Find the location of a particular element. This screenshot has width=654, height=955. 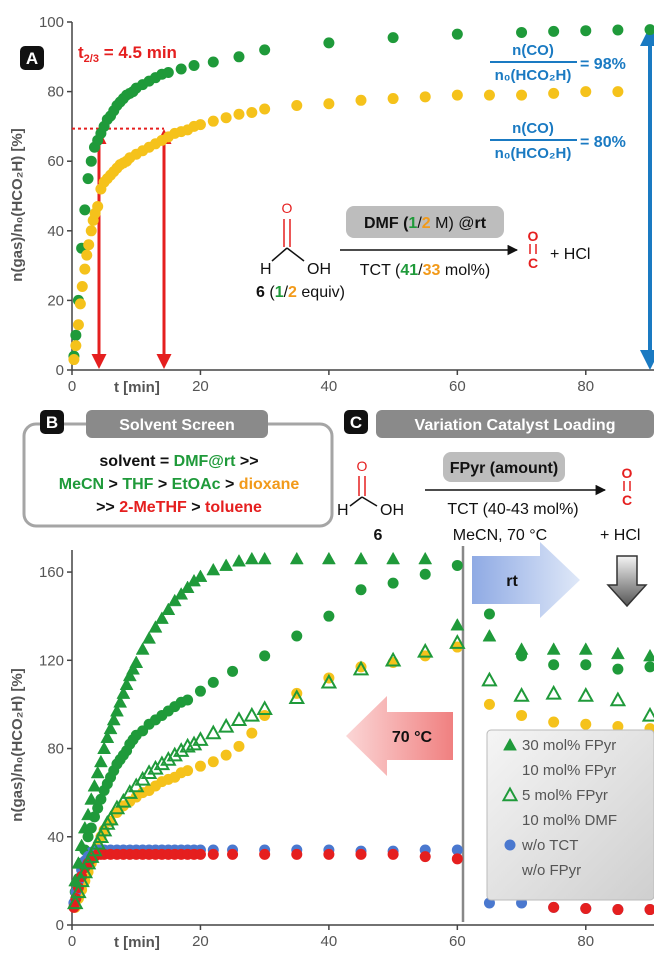

legend-label: w/o FPyr is located at coordinates (551, 870).